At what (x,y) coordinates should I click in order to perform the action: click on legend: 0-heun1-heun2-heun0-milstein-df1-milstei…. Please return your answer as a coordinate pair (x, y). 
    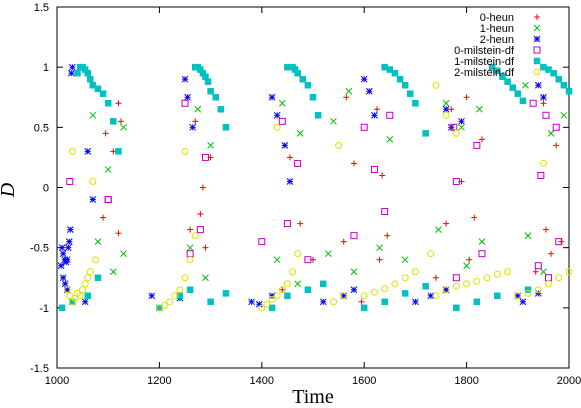
    Looking at the image, I should click on (497, 45).